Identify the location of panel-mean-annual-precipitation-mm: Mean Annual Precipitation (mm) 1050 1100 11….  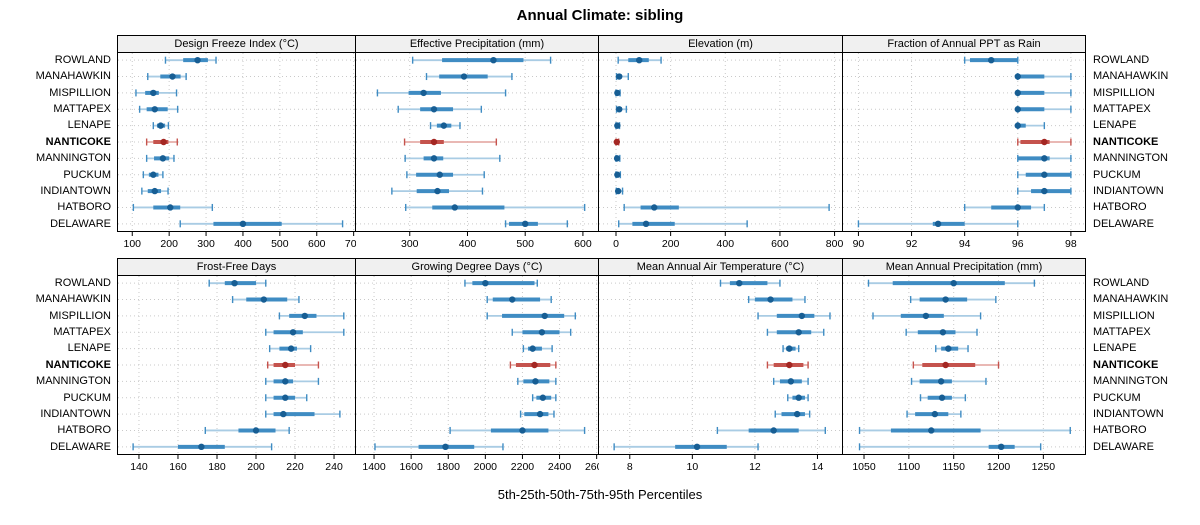
(964, 368).